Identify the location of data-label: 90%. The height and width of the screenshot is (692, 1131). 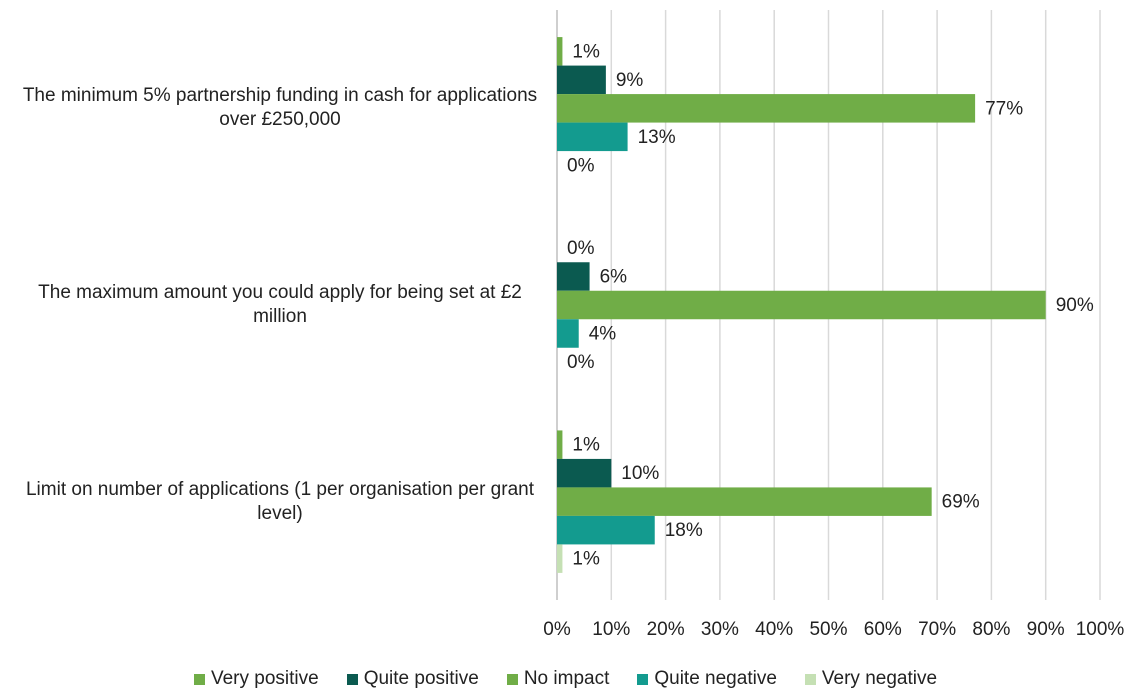
(1075, 305).